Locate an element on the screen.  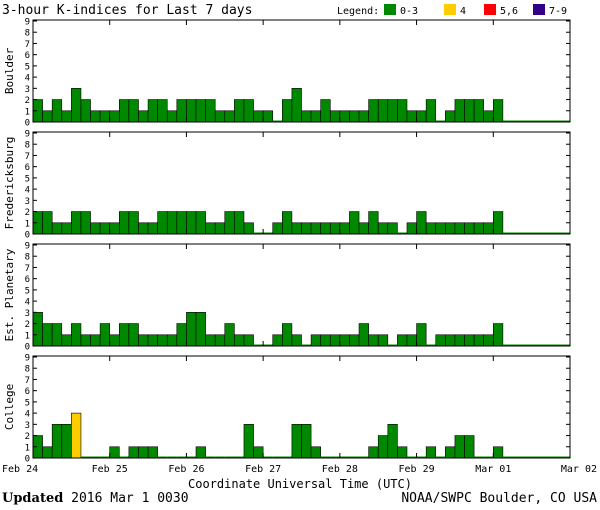
x-tick-label: Mar 02 is located at coordinates (579, 469).